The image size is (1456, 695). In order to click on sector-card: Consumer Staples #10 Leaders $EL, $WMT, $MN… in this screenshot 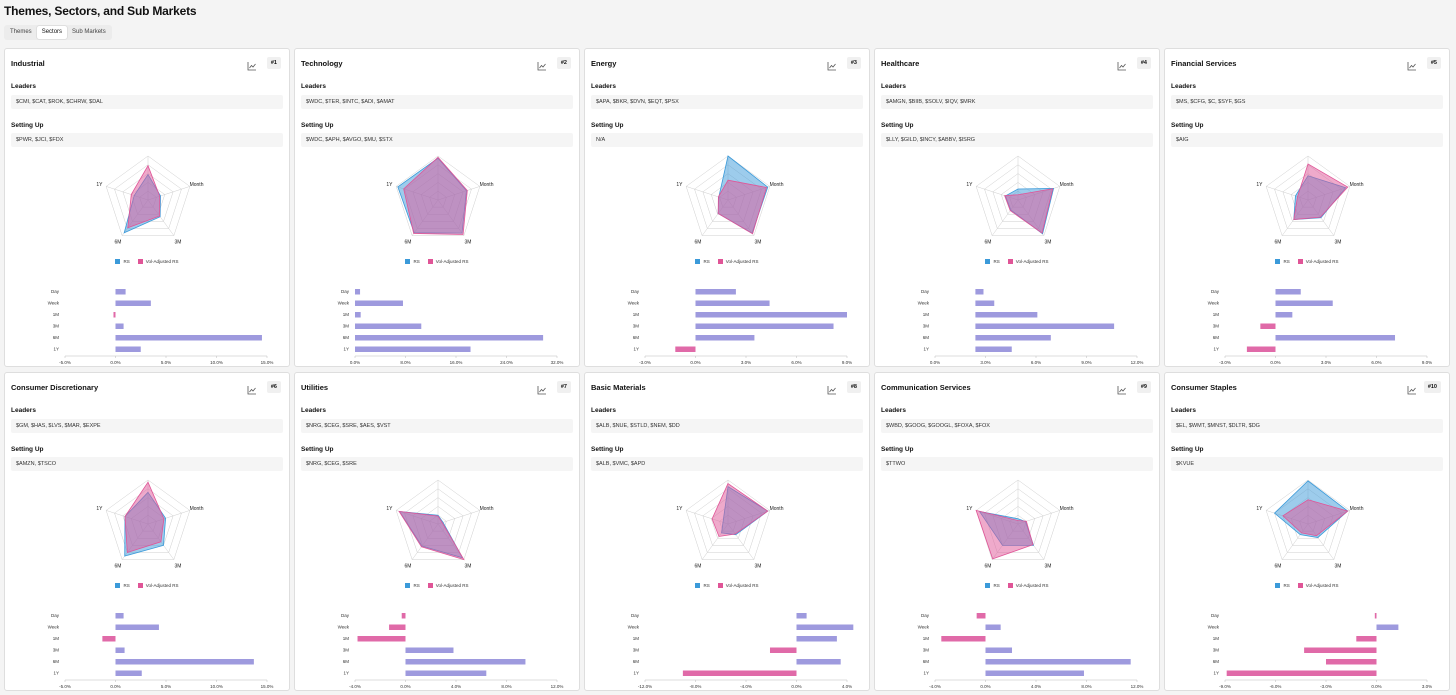, I will do `click(1307, 531)`.